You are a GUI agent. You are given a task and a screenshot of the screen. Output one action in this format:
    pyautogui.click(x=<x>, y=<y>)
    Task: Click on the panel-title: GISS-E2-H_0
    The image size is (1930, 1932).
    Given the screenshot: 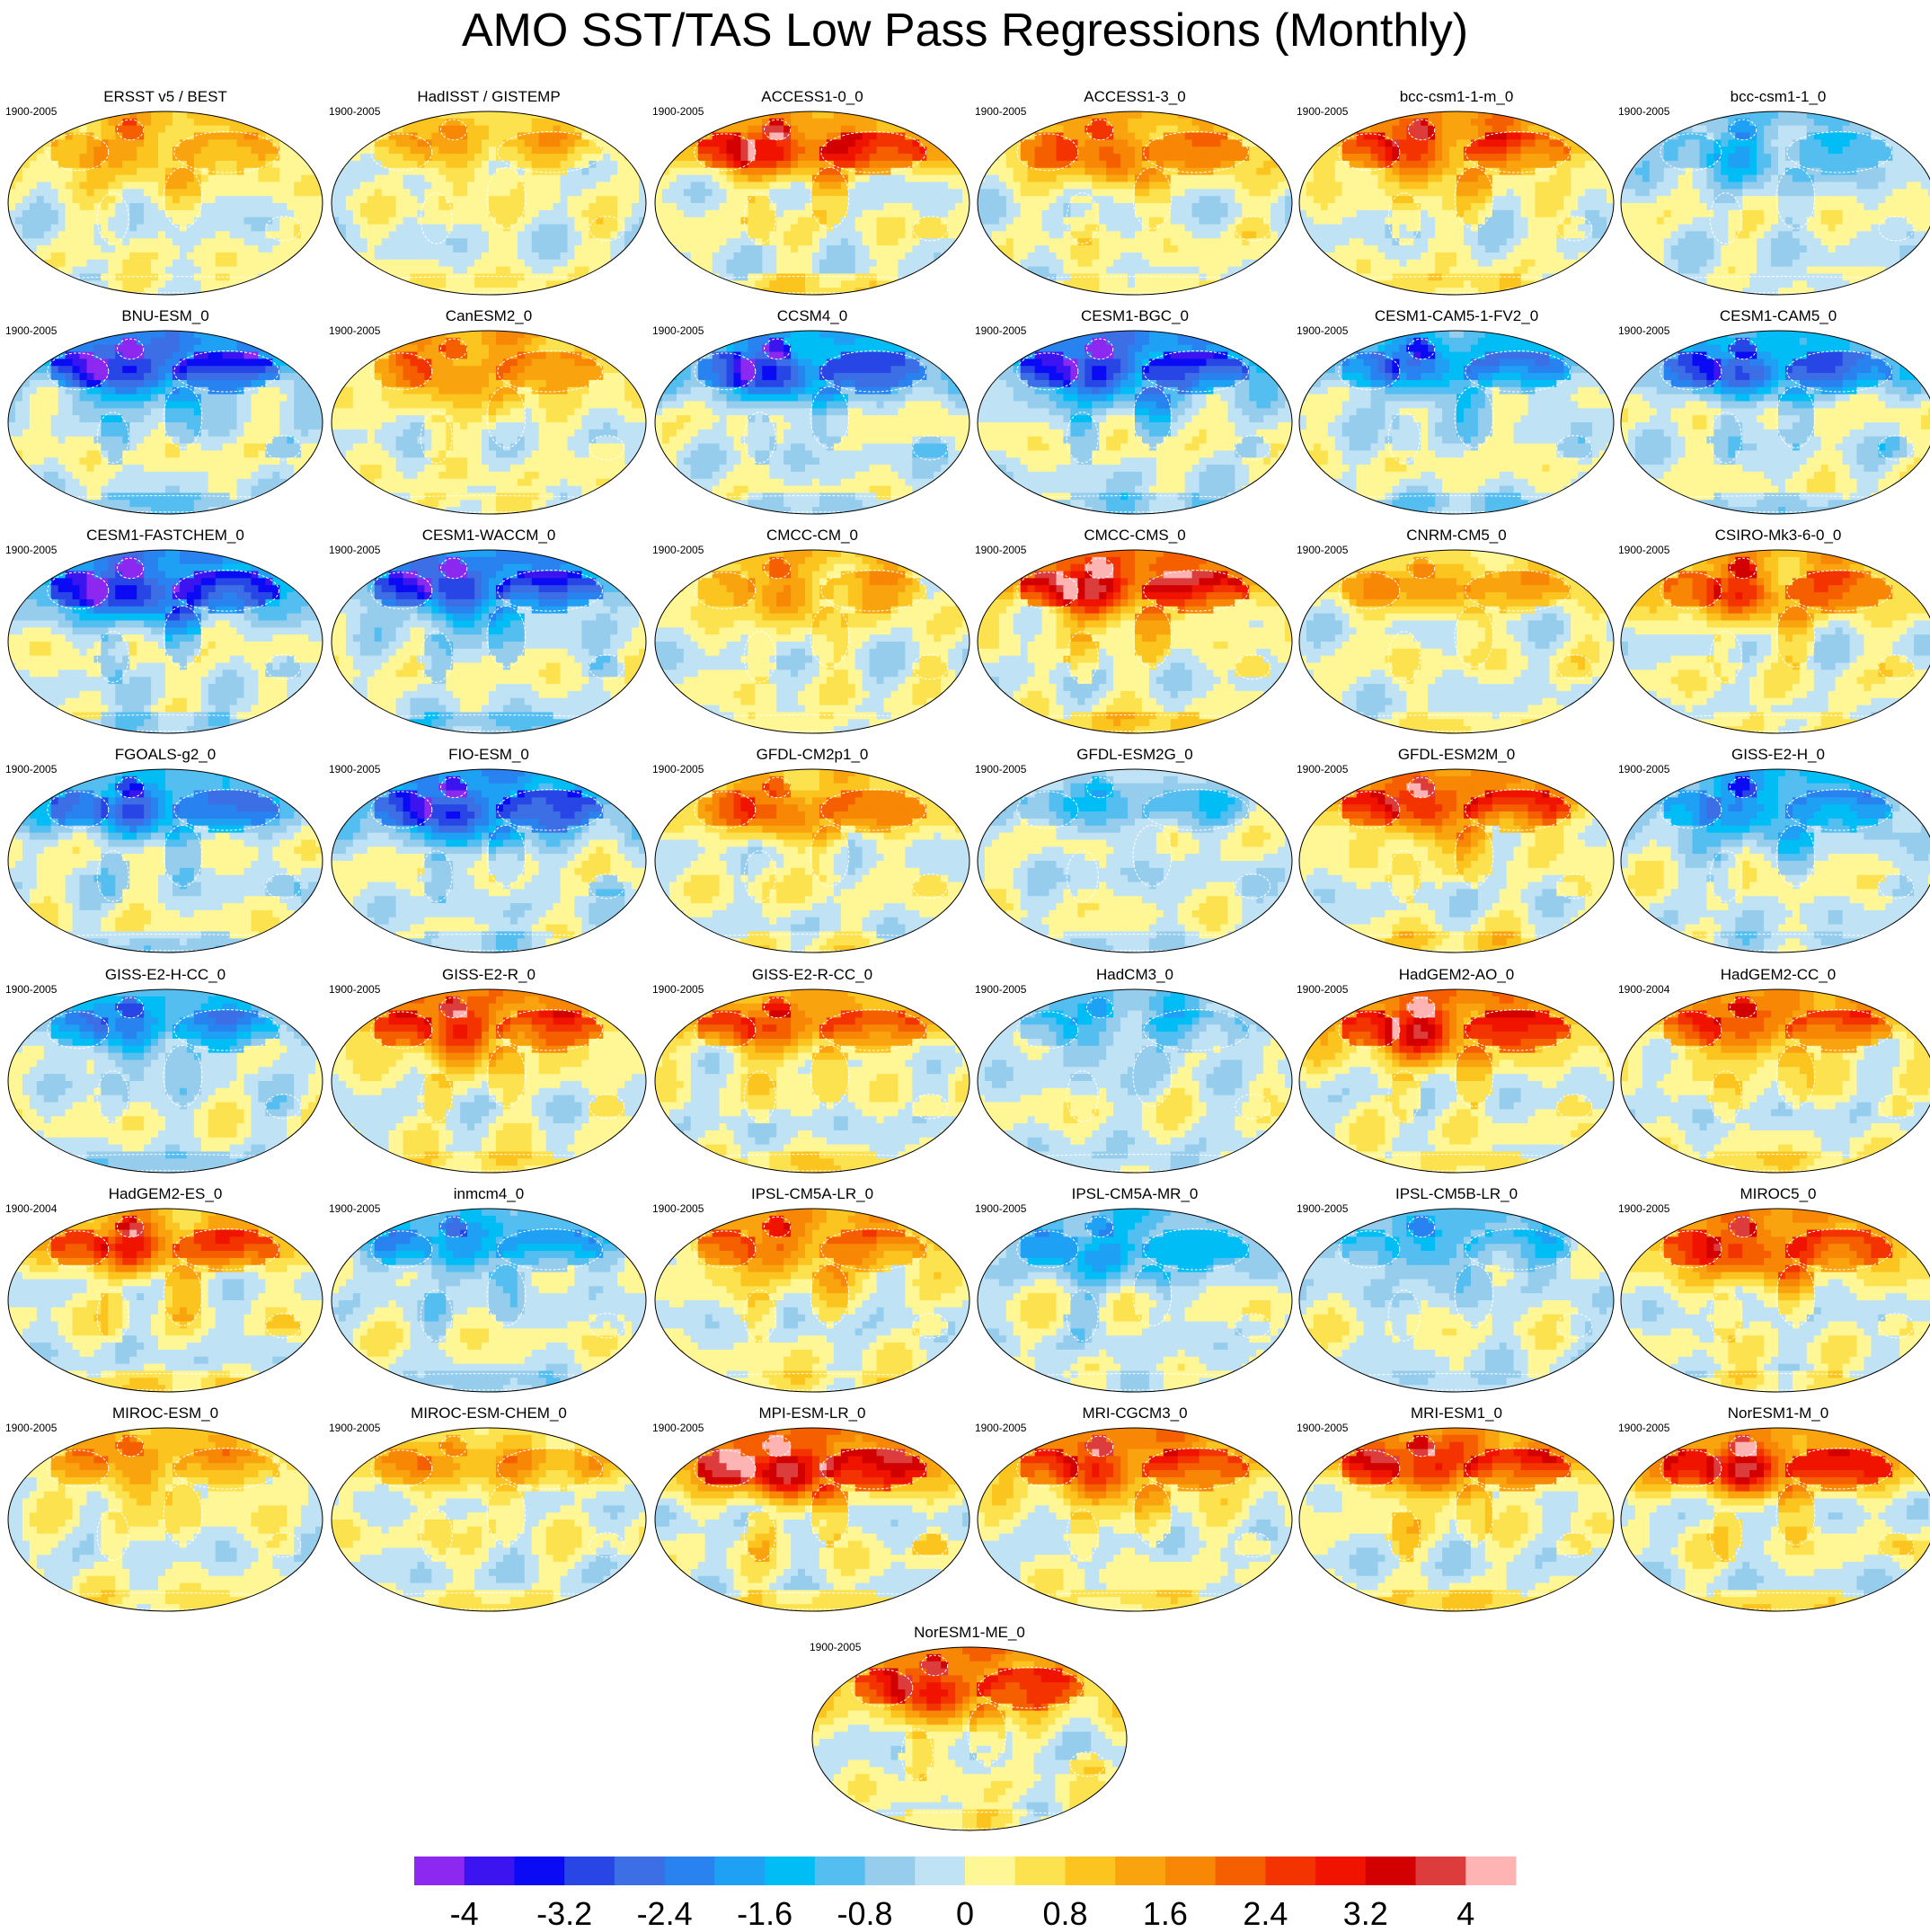 What is the action you would take?
    pyautogui.click(x=1774, y=755)
    